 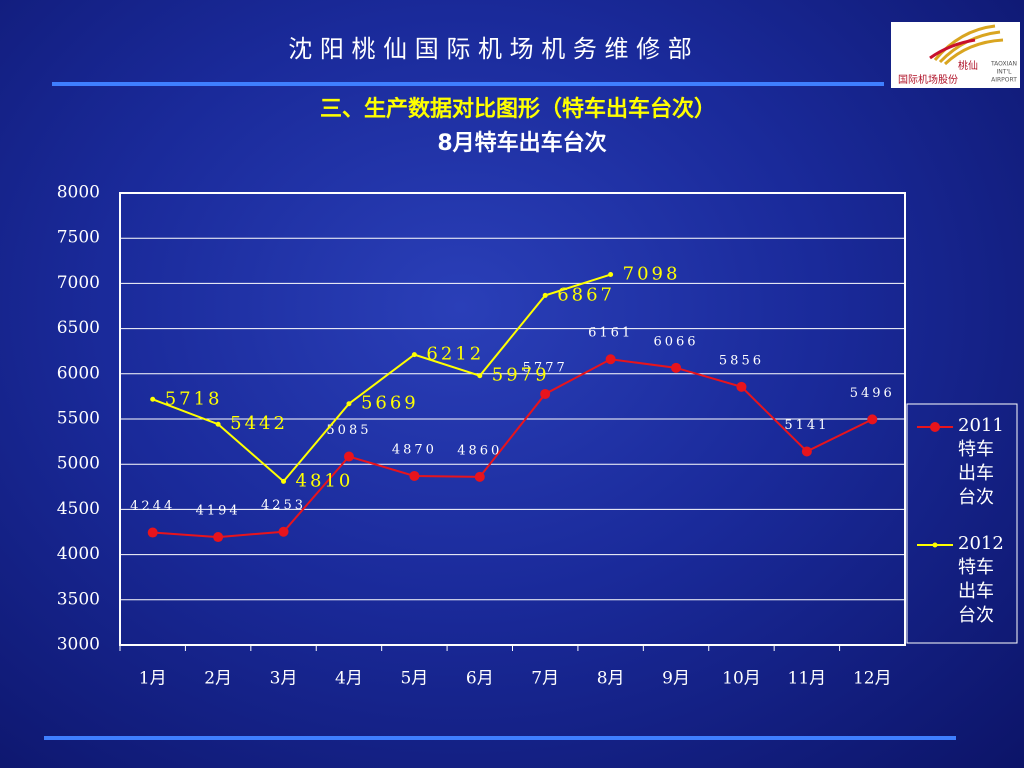 I want to click on data-label: 4244, so click(x=152, y=506).